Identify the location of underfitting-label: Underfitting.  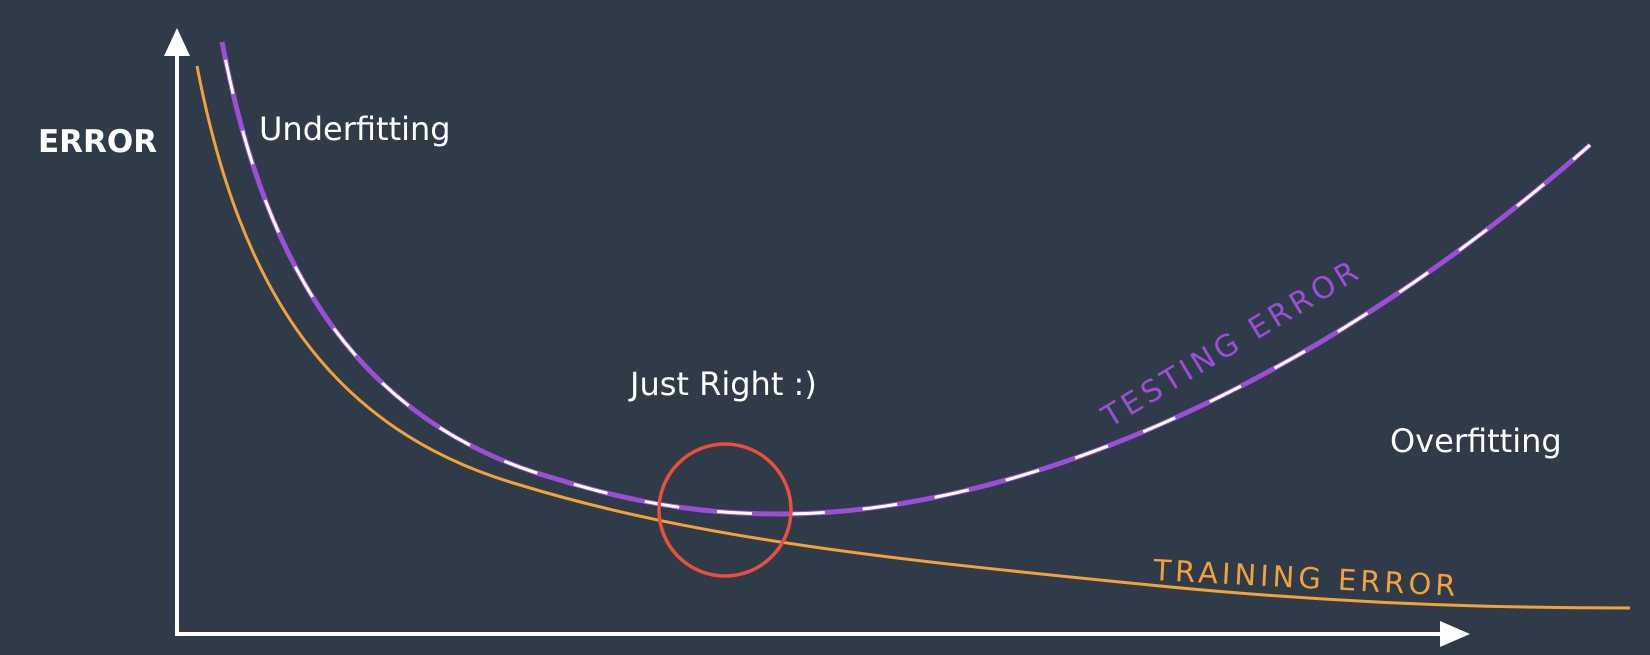
(355, 129).